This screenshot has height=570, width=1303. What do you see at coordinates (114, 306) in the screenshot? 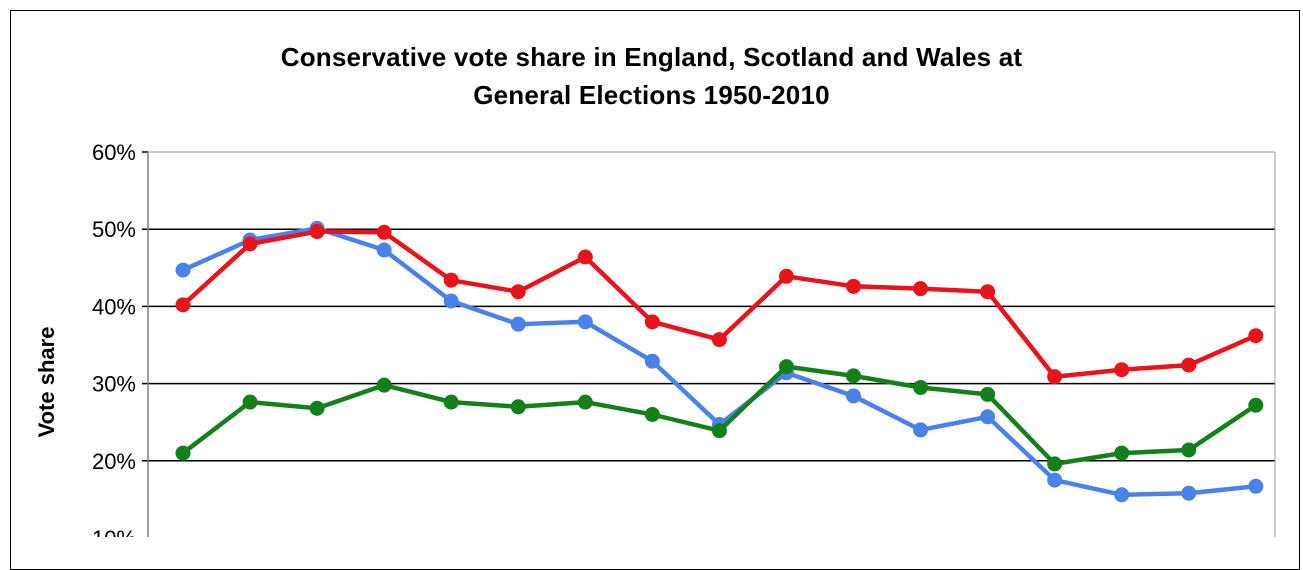
I see `y-tick-label: 40%` at bounding box center [114, 306].